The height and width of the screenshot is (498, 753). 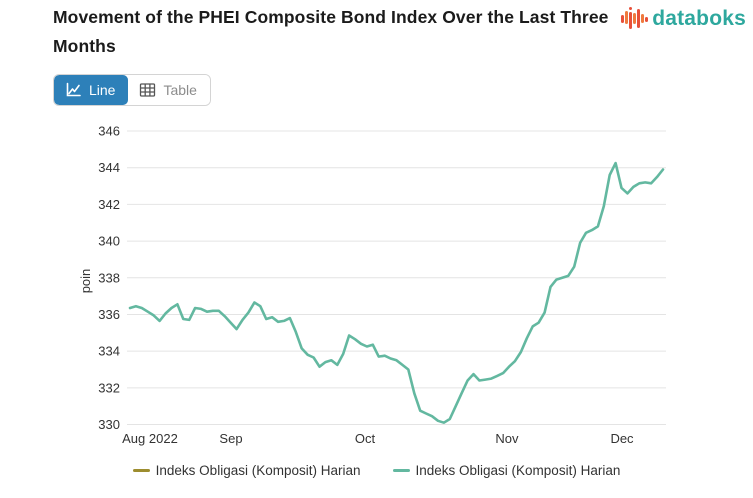 What do you see at coordinates (109, 241) in the screenshot?
I see `y-tick-label: 340` at bounding box center [109, 241].